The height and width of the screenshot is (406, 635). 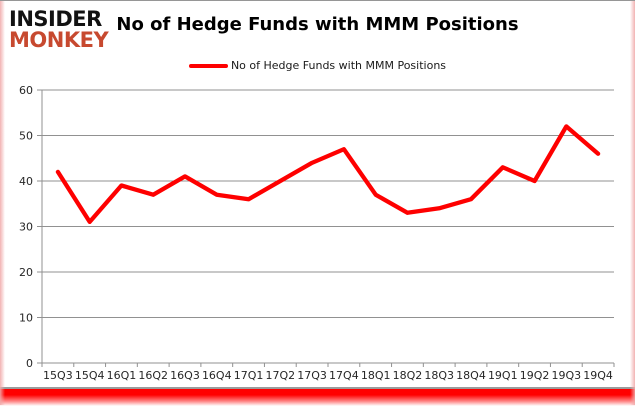 I want to click on insider-monkey-logo: INSIDER MONKEY, so click(x=64, y=29).